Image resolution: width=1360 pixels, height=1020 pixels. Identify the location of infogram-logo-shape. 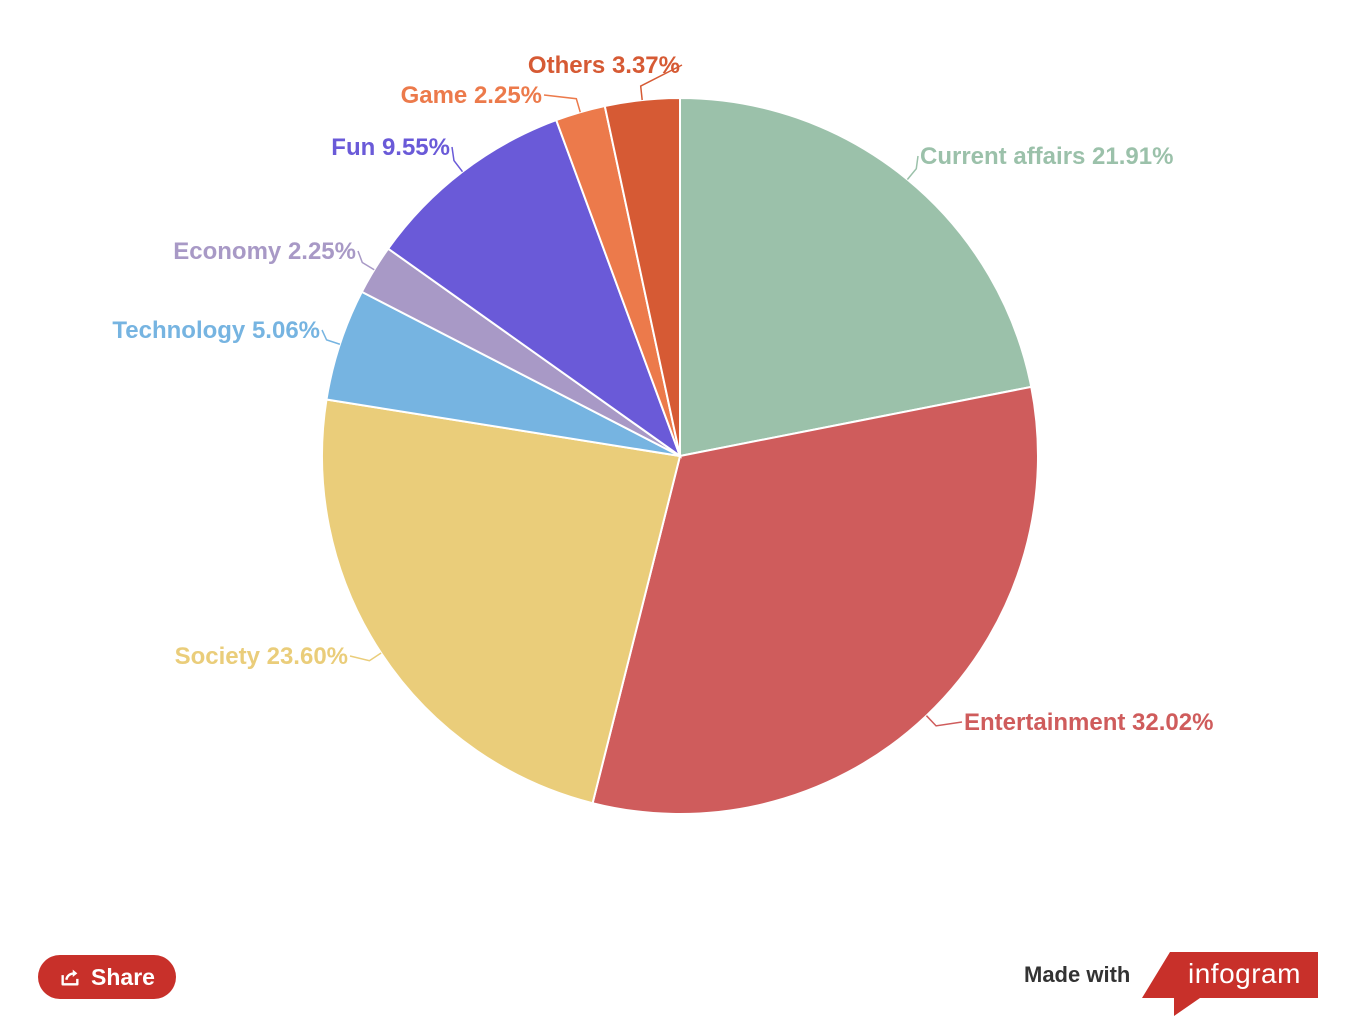
(1230, 984).